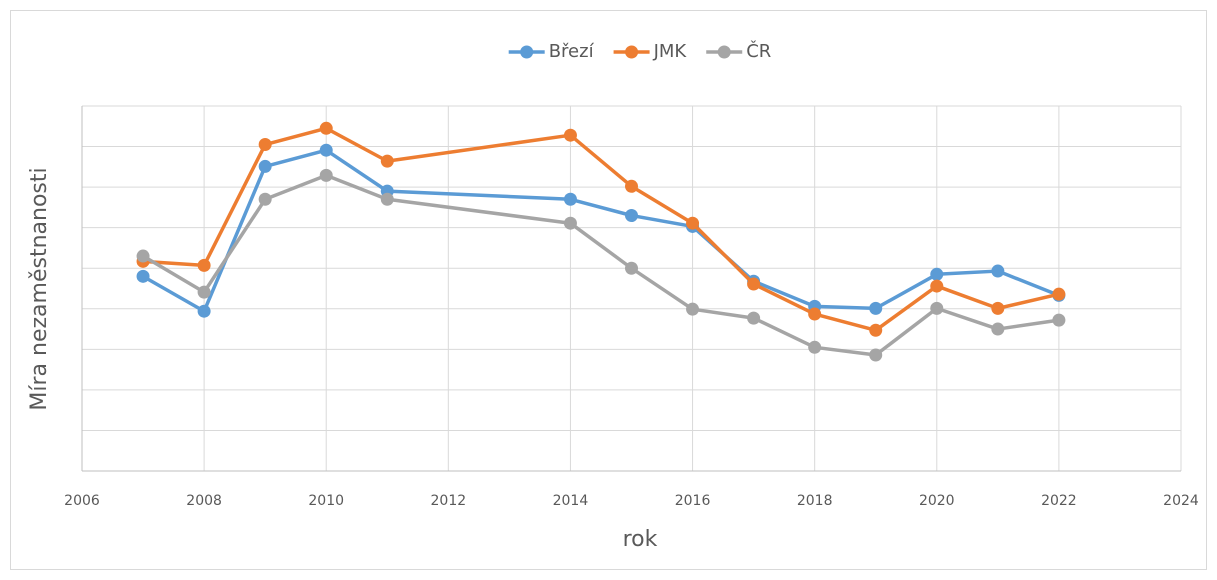 The height and width of the screenshot is (580, 1217). Describe the element at coordinates (670, 51) in the screenshot. I see `legend-label: JMK` at that location.